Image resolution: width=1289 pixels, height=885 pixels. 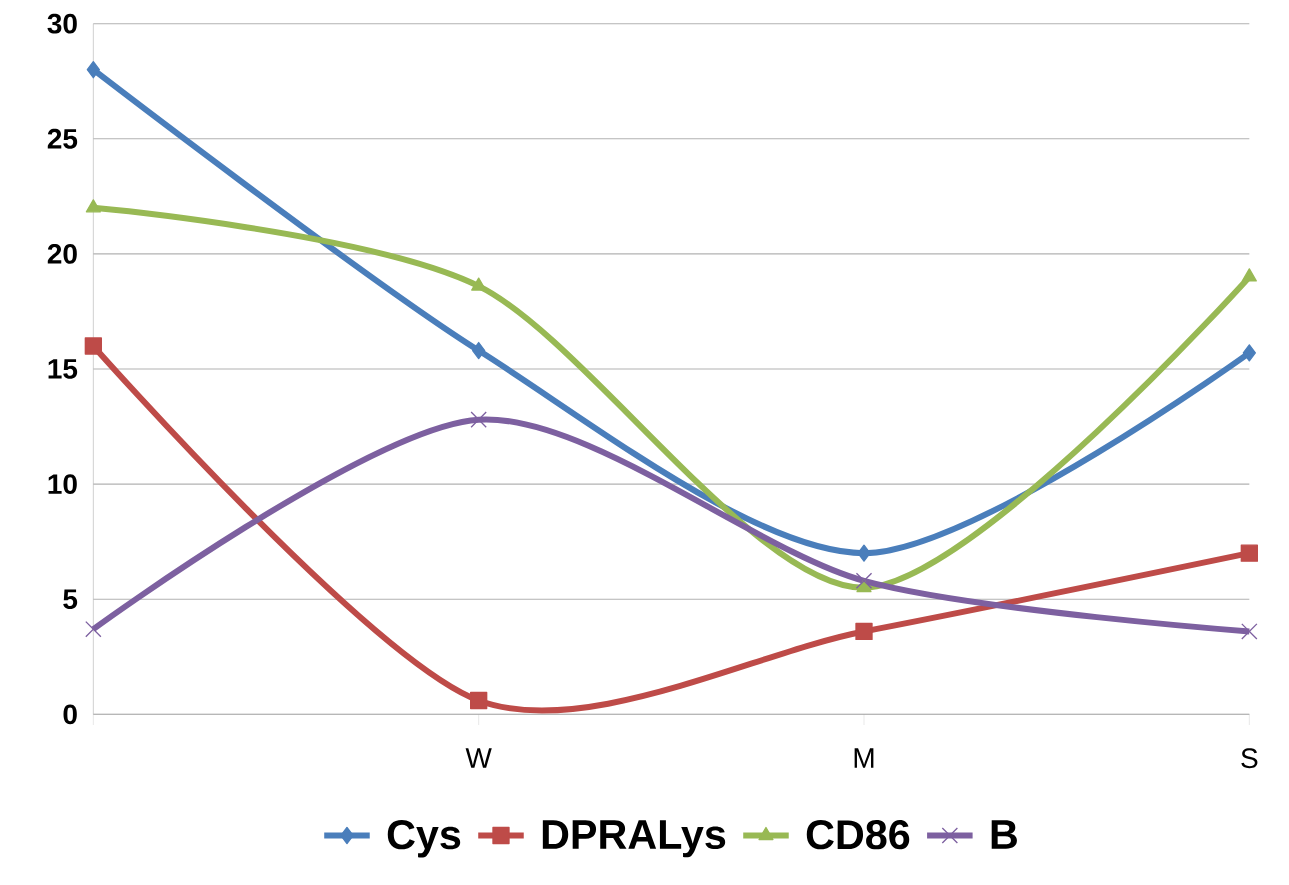 What do you see at coordinates (864, 758) in the screenshot?
I see `x-tick-label: M` at bounding box center [864, 758].